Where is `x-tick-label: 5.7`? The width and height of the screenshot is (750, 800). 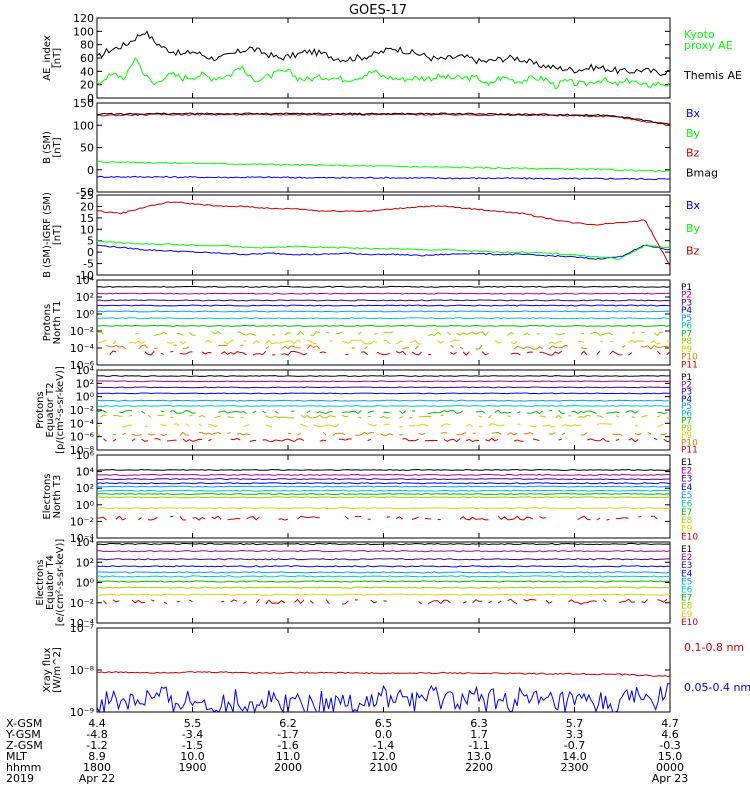 x-tick-label: 5.7 is located at coordinates (575, 723).